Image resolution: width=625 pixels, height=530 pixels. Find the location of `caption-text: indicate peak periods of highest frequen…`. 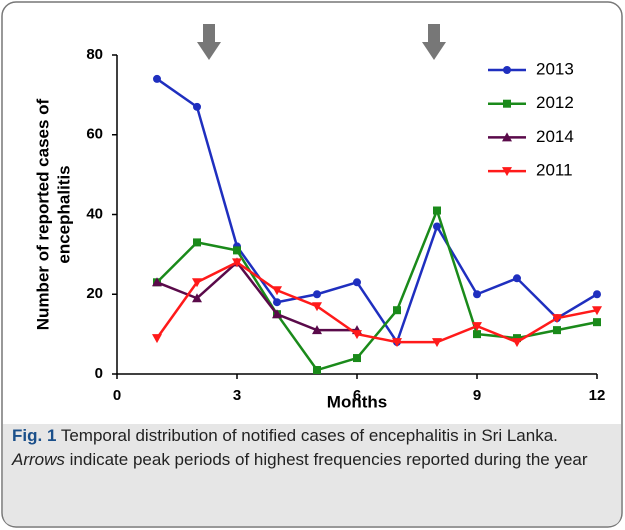

caption-text: indicate peak periods of highest frequen… is located at coordinates (328, 459).